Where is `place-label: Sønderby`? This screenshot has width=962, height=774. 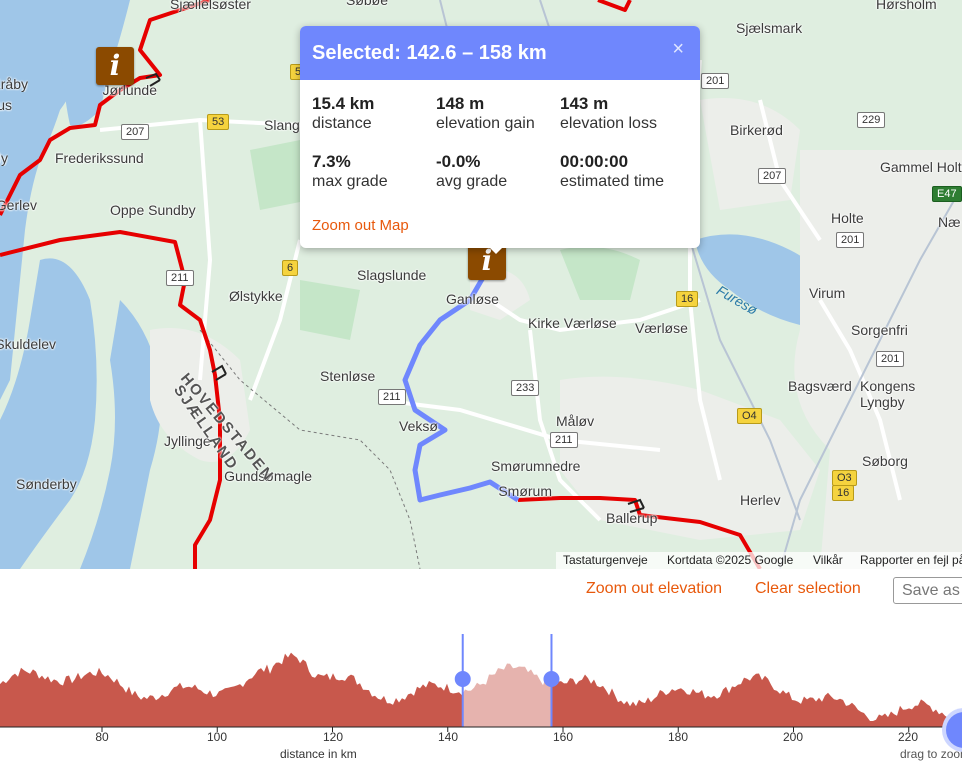 place-label: Sønderby is located at coordinates (46, 484).